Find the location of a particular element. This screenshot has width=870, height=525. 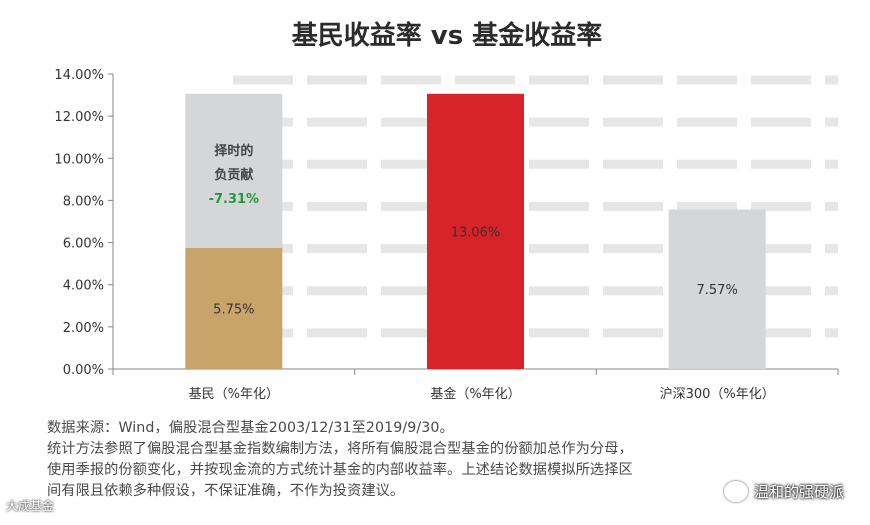

bar-value-label: 5.75% is located at coordinates (233, 309).